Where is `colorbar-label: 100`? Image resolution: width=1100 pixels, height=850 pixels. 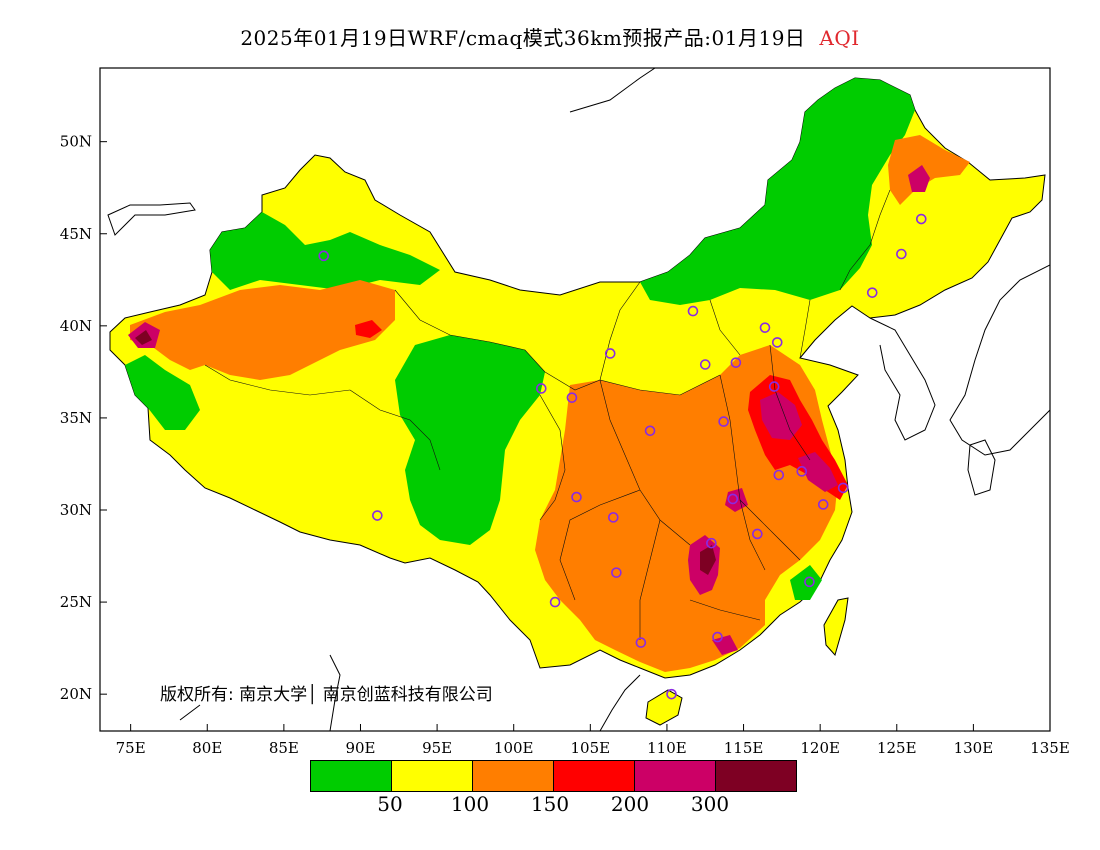 colorbar-label: 100 is located at coordinates (470, 804).